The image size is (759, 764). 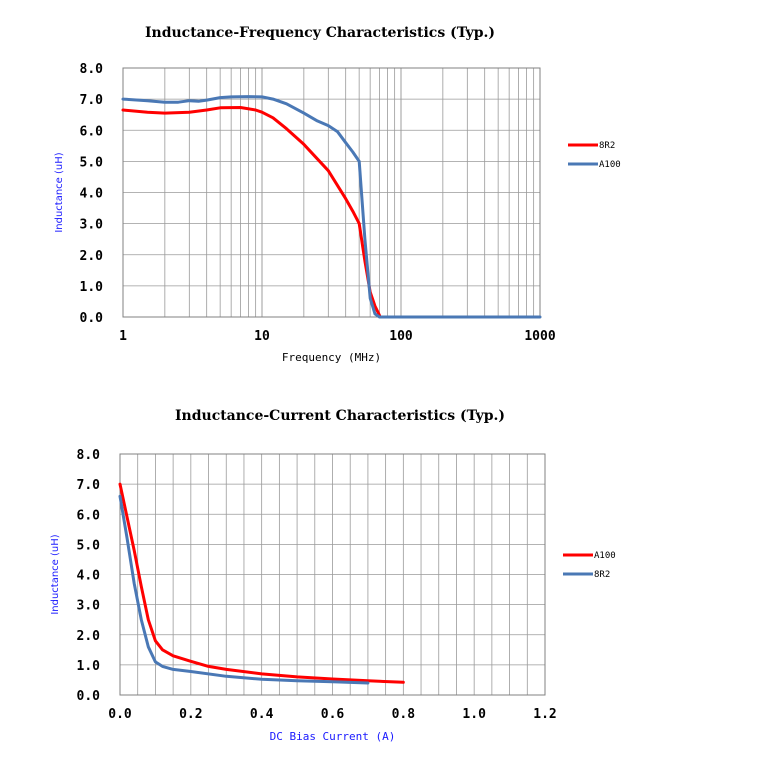 What do you see at coordinates (59, 192) in the screenshot?
I see `chart1-y-axis-label: Inductance (uH)` at bounding box center [59, 192].